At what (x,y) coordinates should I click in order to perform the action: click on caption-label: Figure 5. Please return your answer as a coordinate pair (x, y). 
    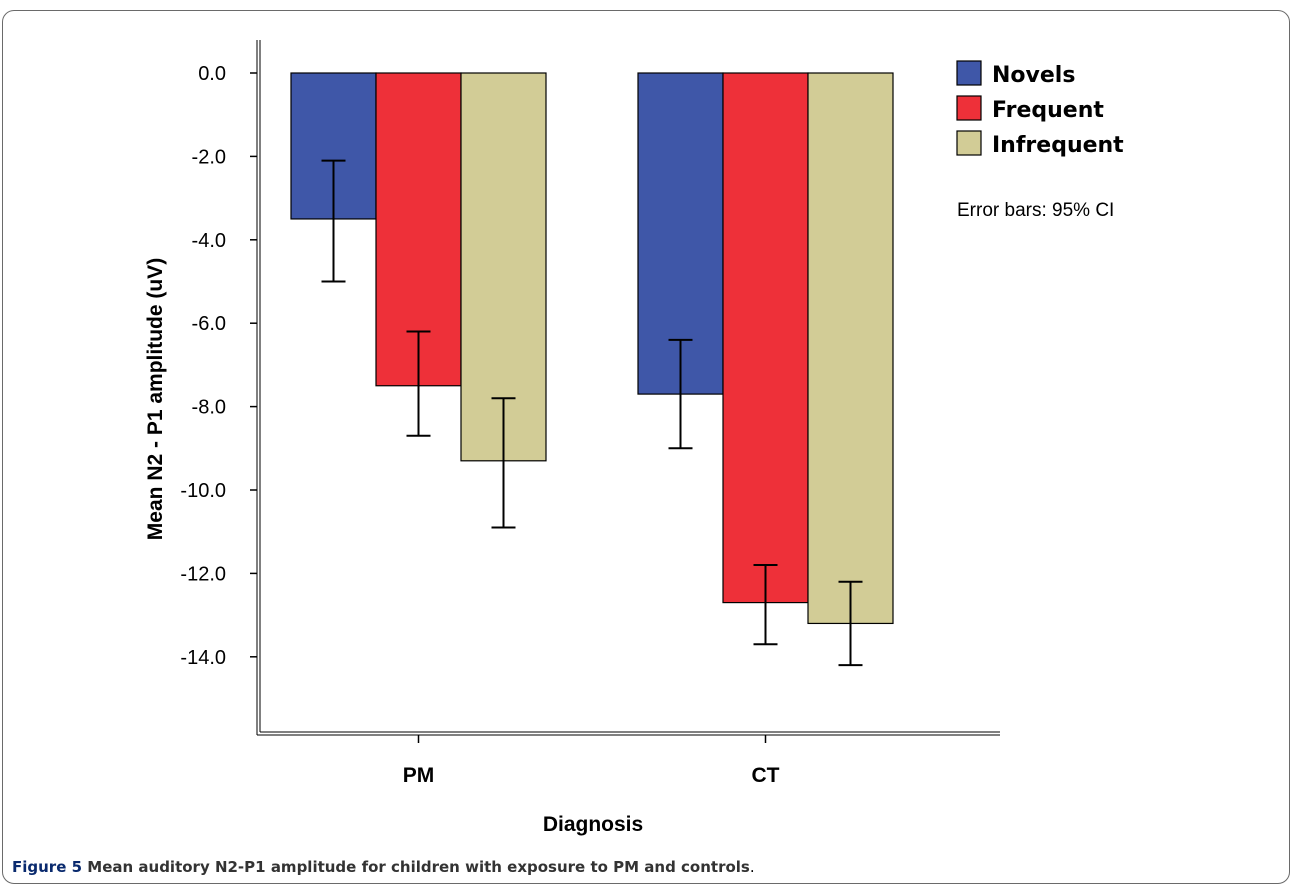
    Looking at the image, I should click on (47, 867).